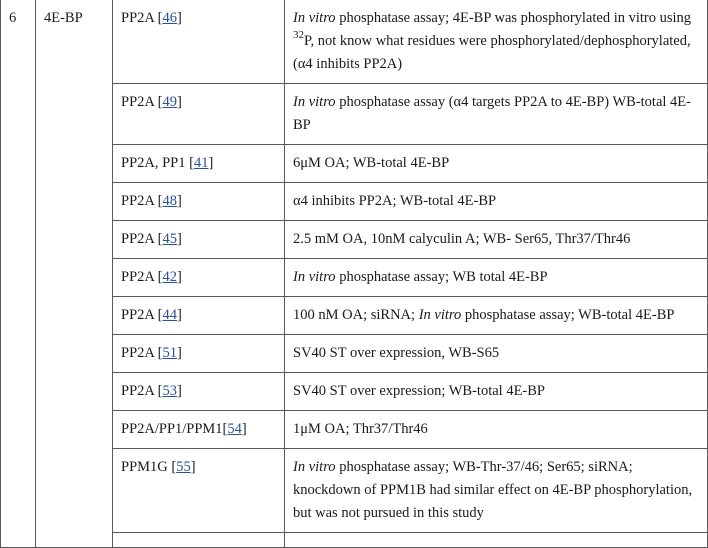 The height and width of the screenshot is (548, 708). What do you see at coordinates (74, 274) in the screenshot?
I see `gene-cell: 4E-BP` at bounding box center [74, 274].